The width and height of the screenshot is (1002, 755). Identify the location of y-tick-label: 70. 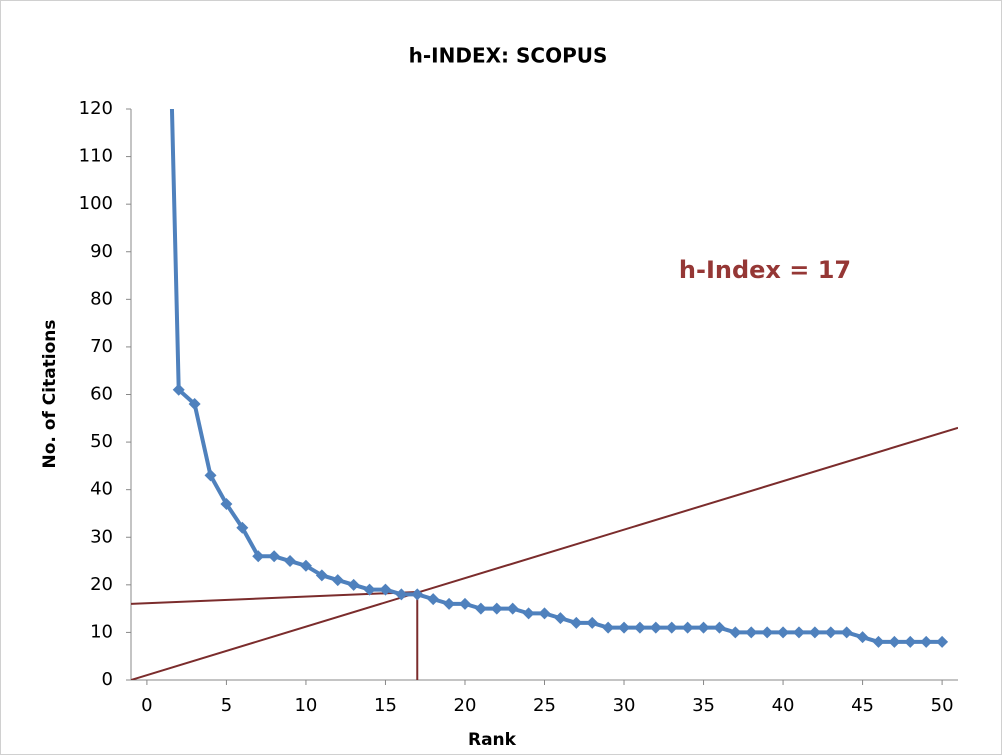
(101, 346).